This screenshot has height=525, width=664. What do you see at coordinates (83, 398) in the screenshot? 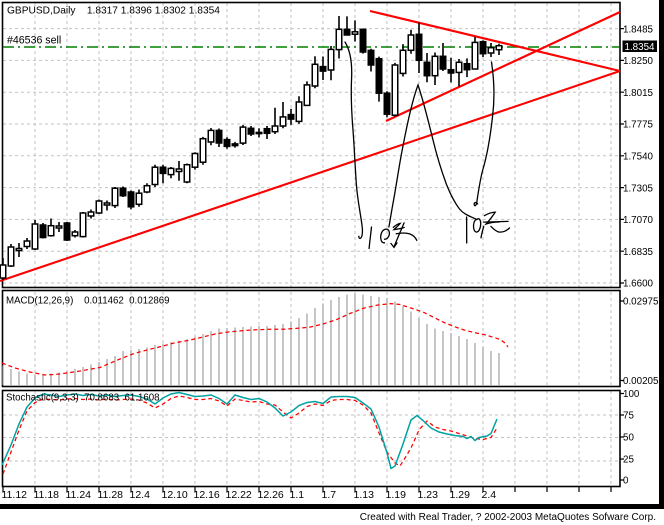
I see `svg-text:Stochastic(9,3,3) 70.8683 61: Stochastic(9,3,3) 70.8683 61.1608` at bounding box center [83, 398].